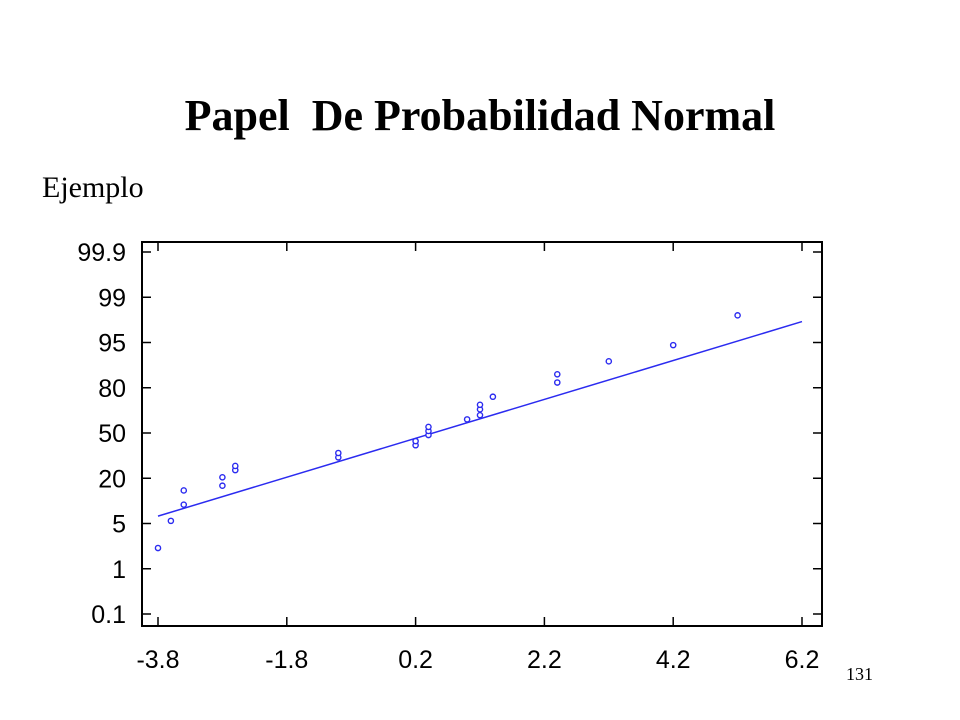 The height and width of the screenshot is (720, 960). Describe the element at coordinates (859, 674) in the screenshot. I see `page-number: 131` at that location.